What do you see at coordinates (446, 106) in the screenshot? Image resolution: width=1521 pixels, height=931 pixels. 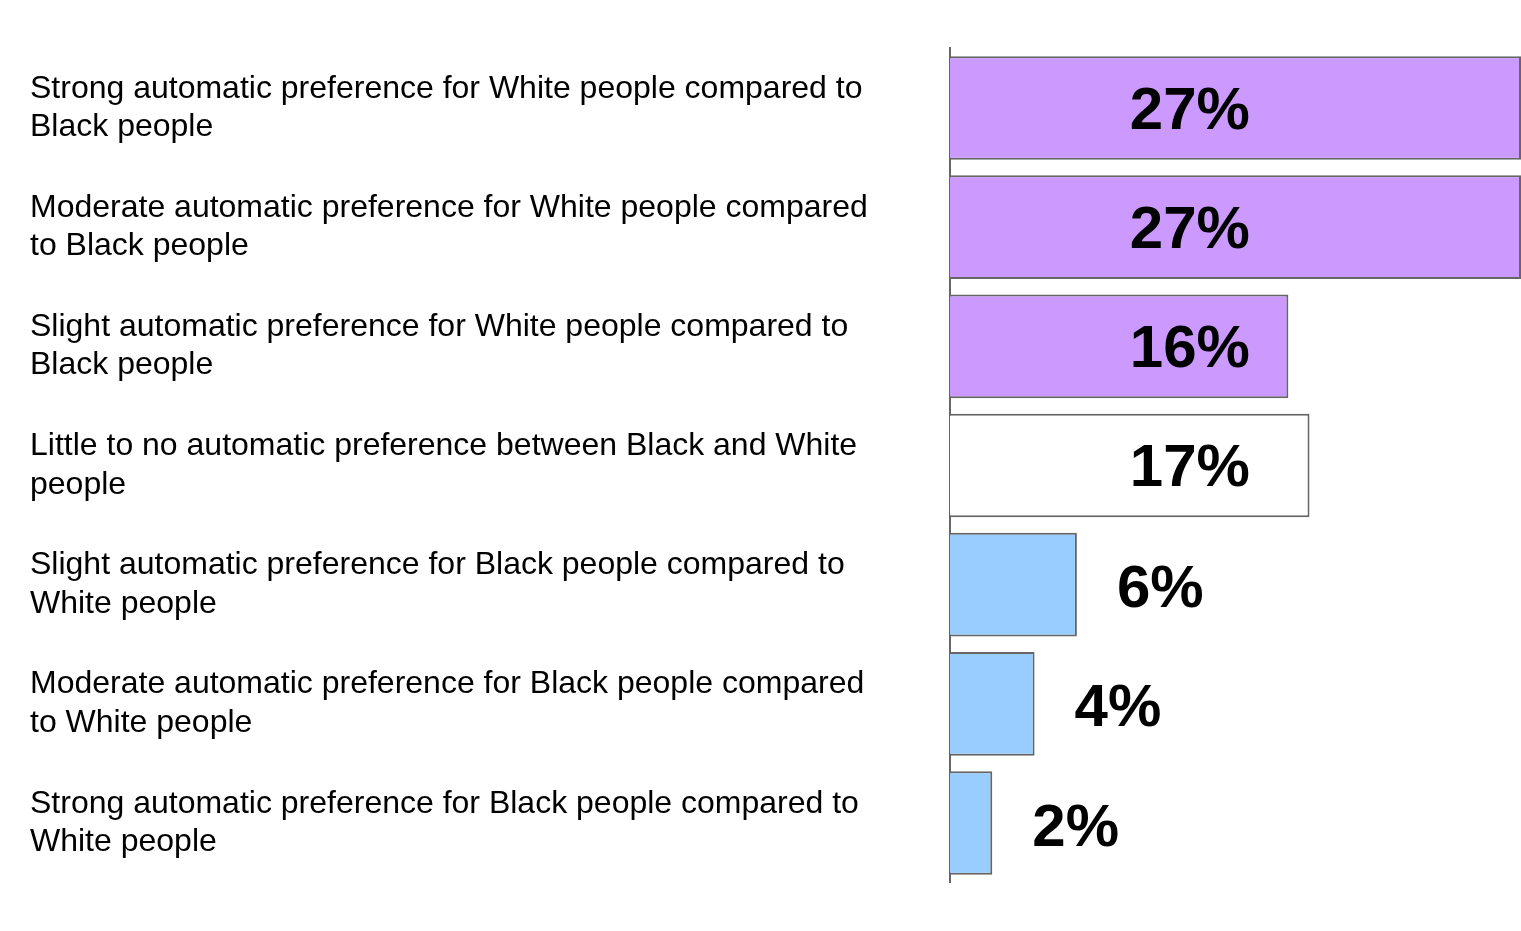 I see `y-tick-label: Strong automatic preference for White people compared to Black people` at bounding box center [446, 106].